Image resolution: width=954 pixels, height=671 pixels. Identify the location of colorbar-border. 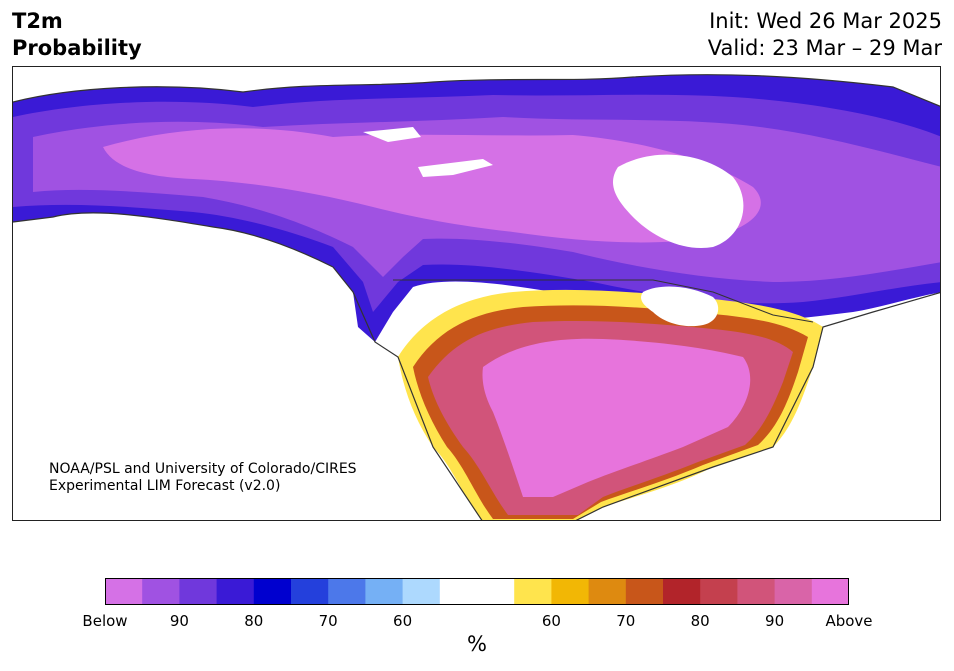
(477, 591).